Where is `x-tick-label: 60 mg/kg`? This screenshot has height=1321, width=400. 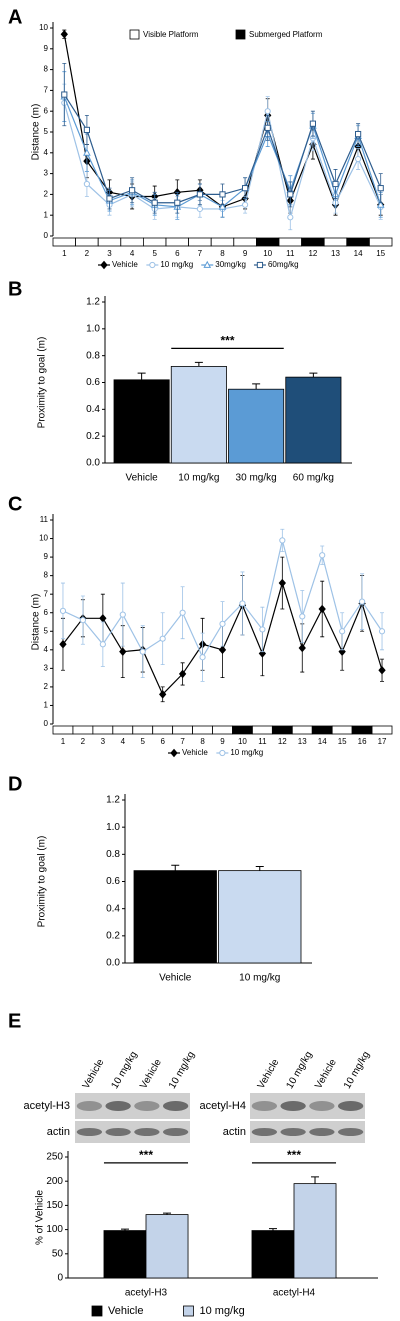
x-tick-label: 60 mg/kg is located at coordinates (313, 478).